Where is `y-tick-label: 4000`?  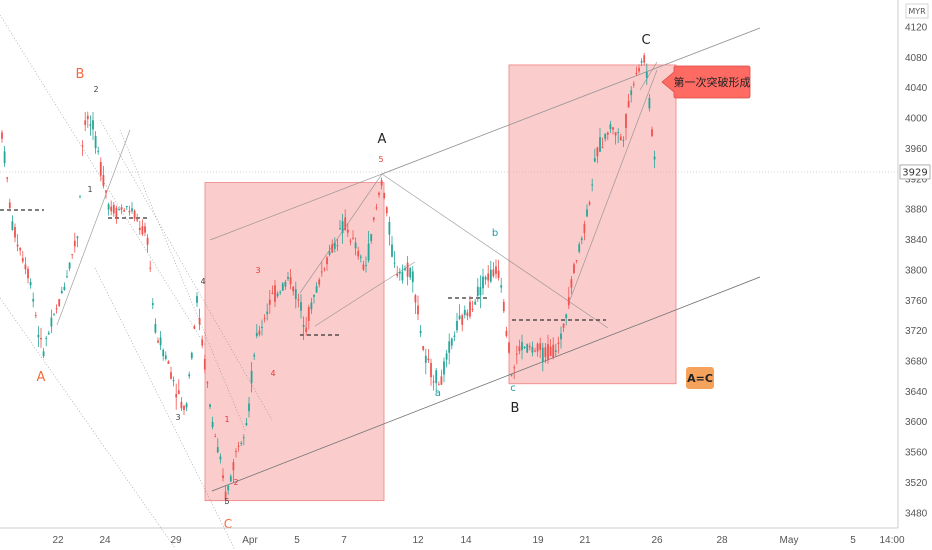 y-tick-label: 4000 is located at coordinates (916, 119).